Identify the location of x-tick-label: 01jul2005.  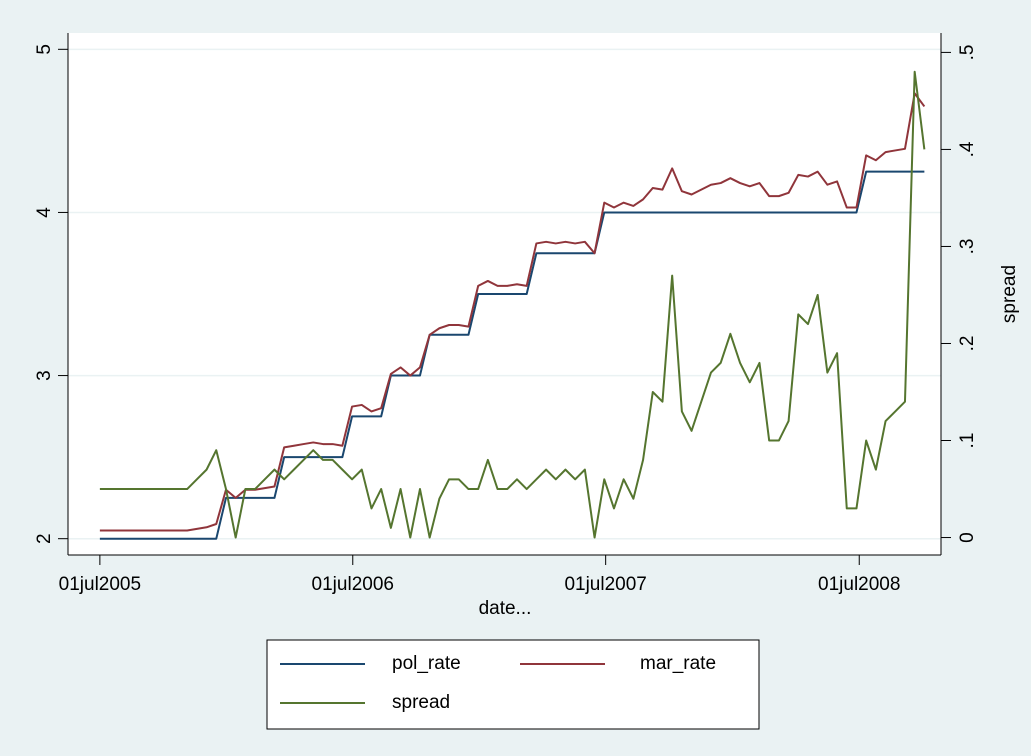
(100, 584).